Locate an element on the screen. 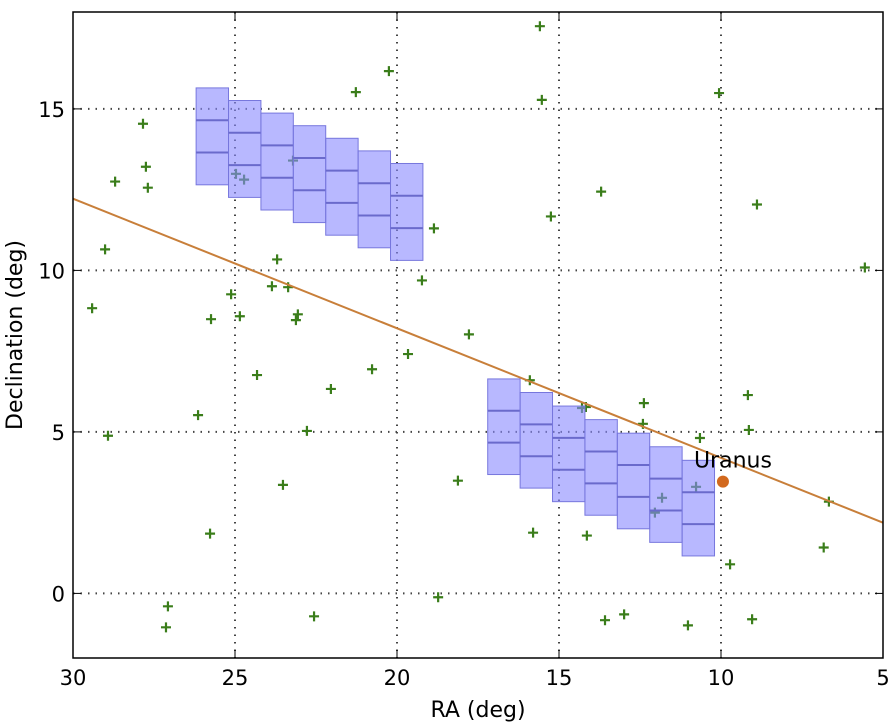 The image size is (893, 725). y-axis-label: Declination (deg) is located at coordinates (15, 335).